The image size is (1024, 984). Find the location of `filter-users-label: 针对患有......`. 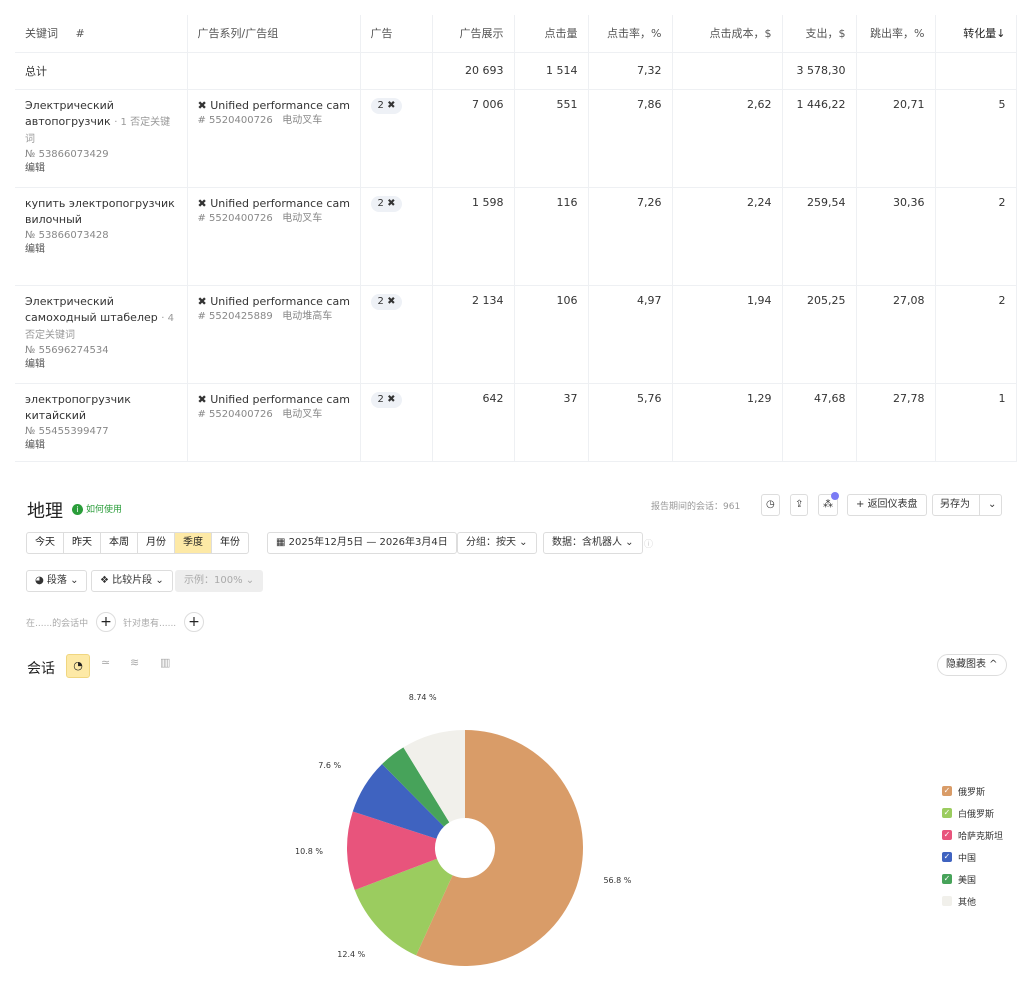

filter-users-label: 针对患有...... is located at coordinates (150, 624).